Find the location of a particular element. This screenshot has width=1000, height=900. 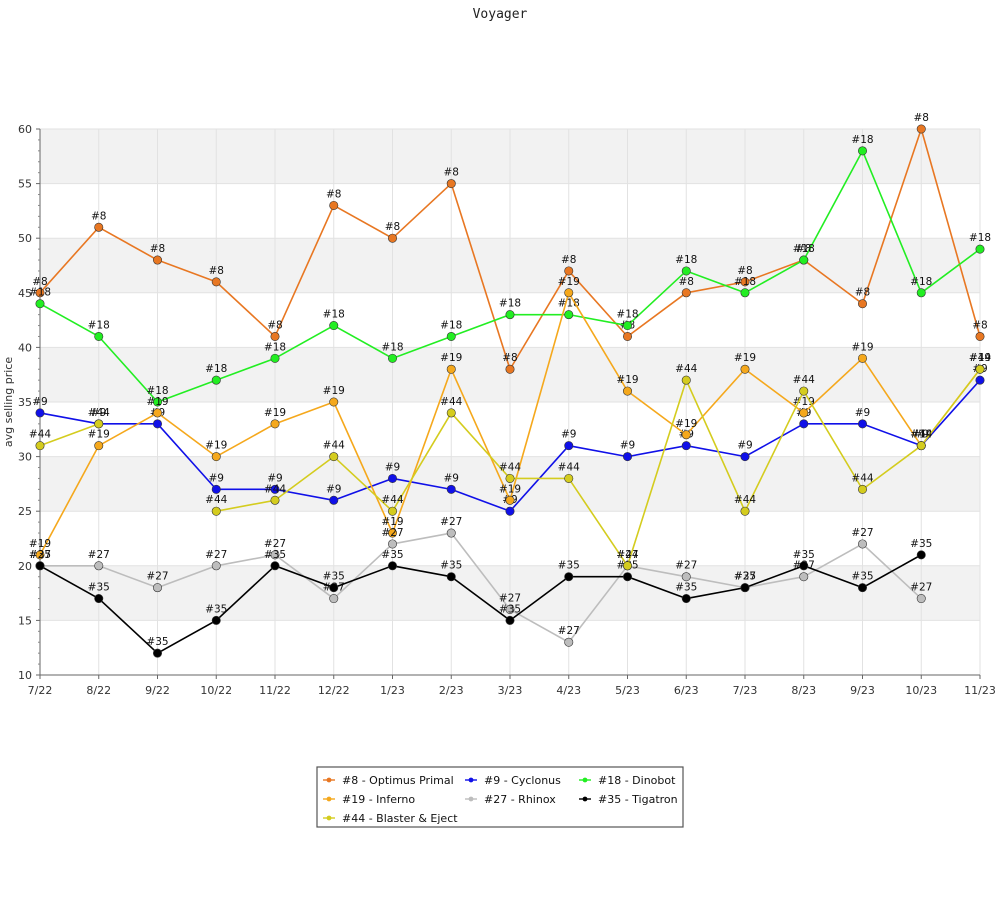

x-tick-label: 6/23 is located at coordinates (686, 690).